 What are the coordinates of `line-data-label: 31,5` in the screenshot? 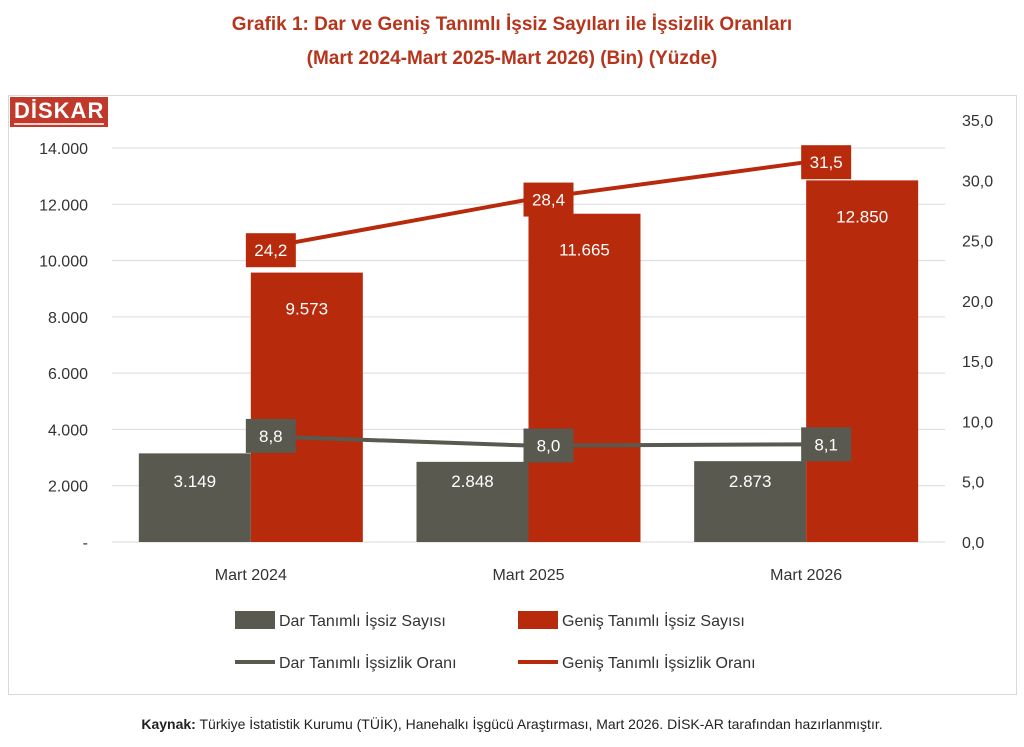 It's located at (826, 162).